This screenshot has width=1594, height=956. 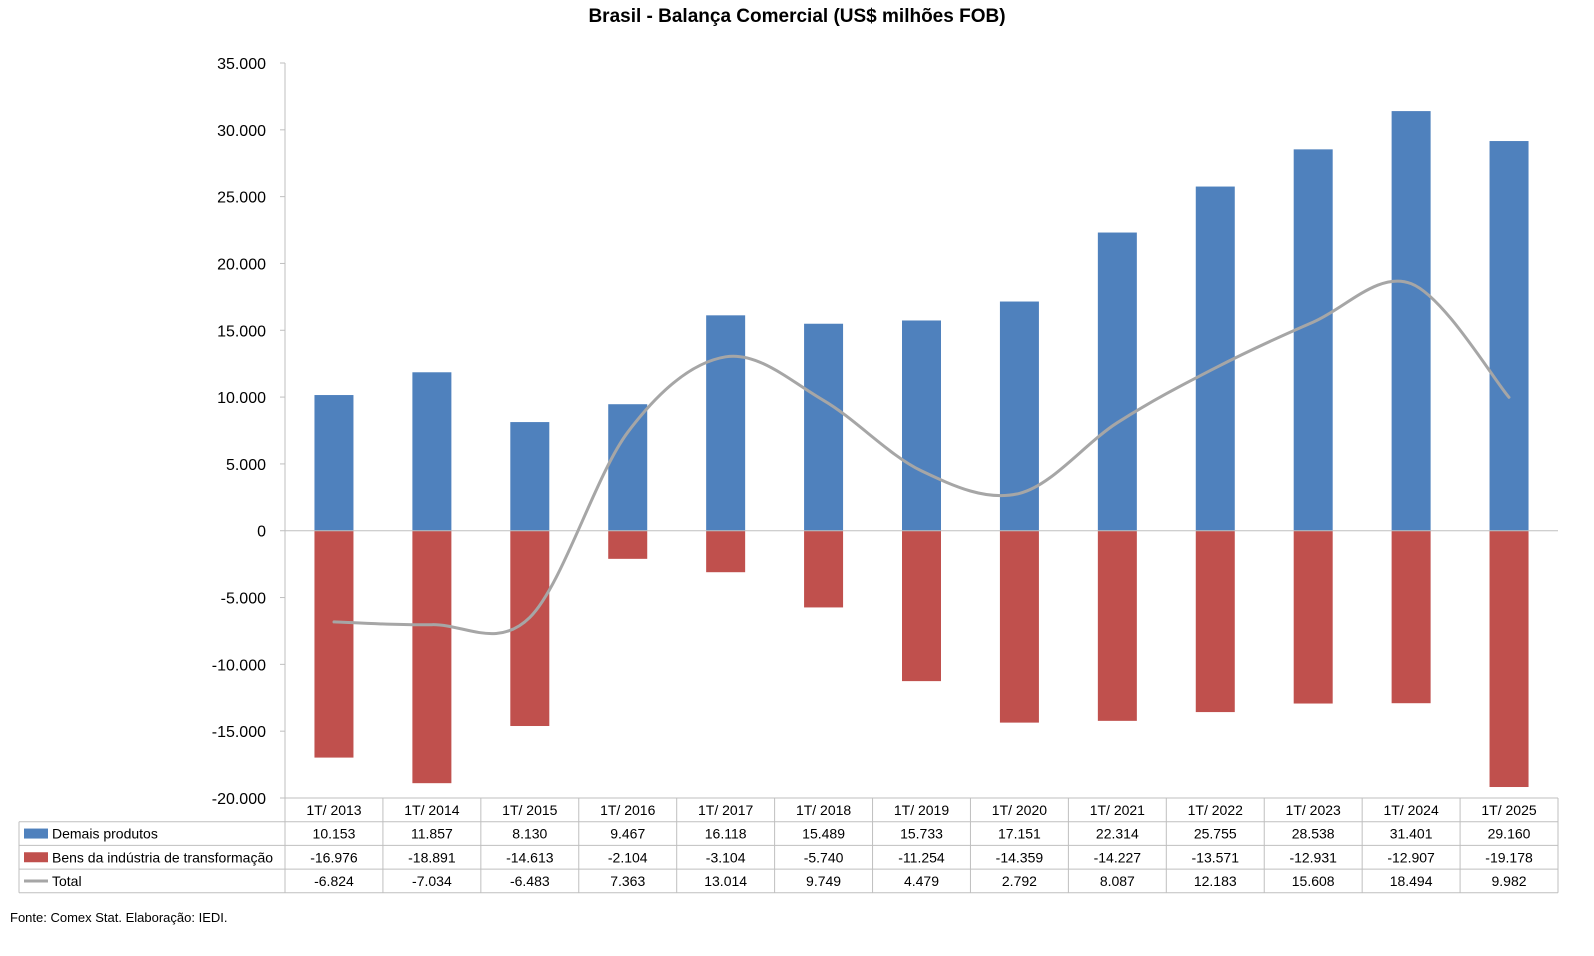 I want to click on data-label: 28.538, so click(x=1313, y=834).